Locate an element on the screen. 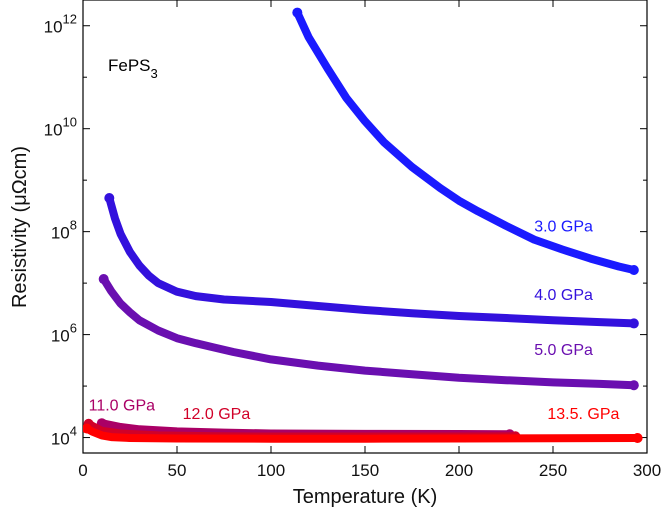  series-label: 11.0 GPa is located at coordinates (122, 405).